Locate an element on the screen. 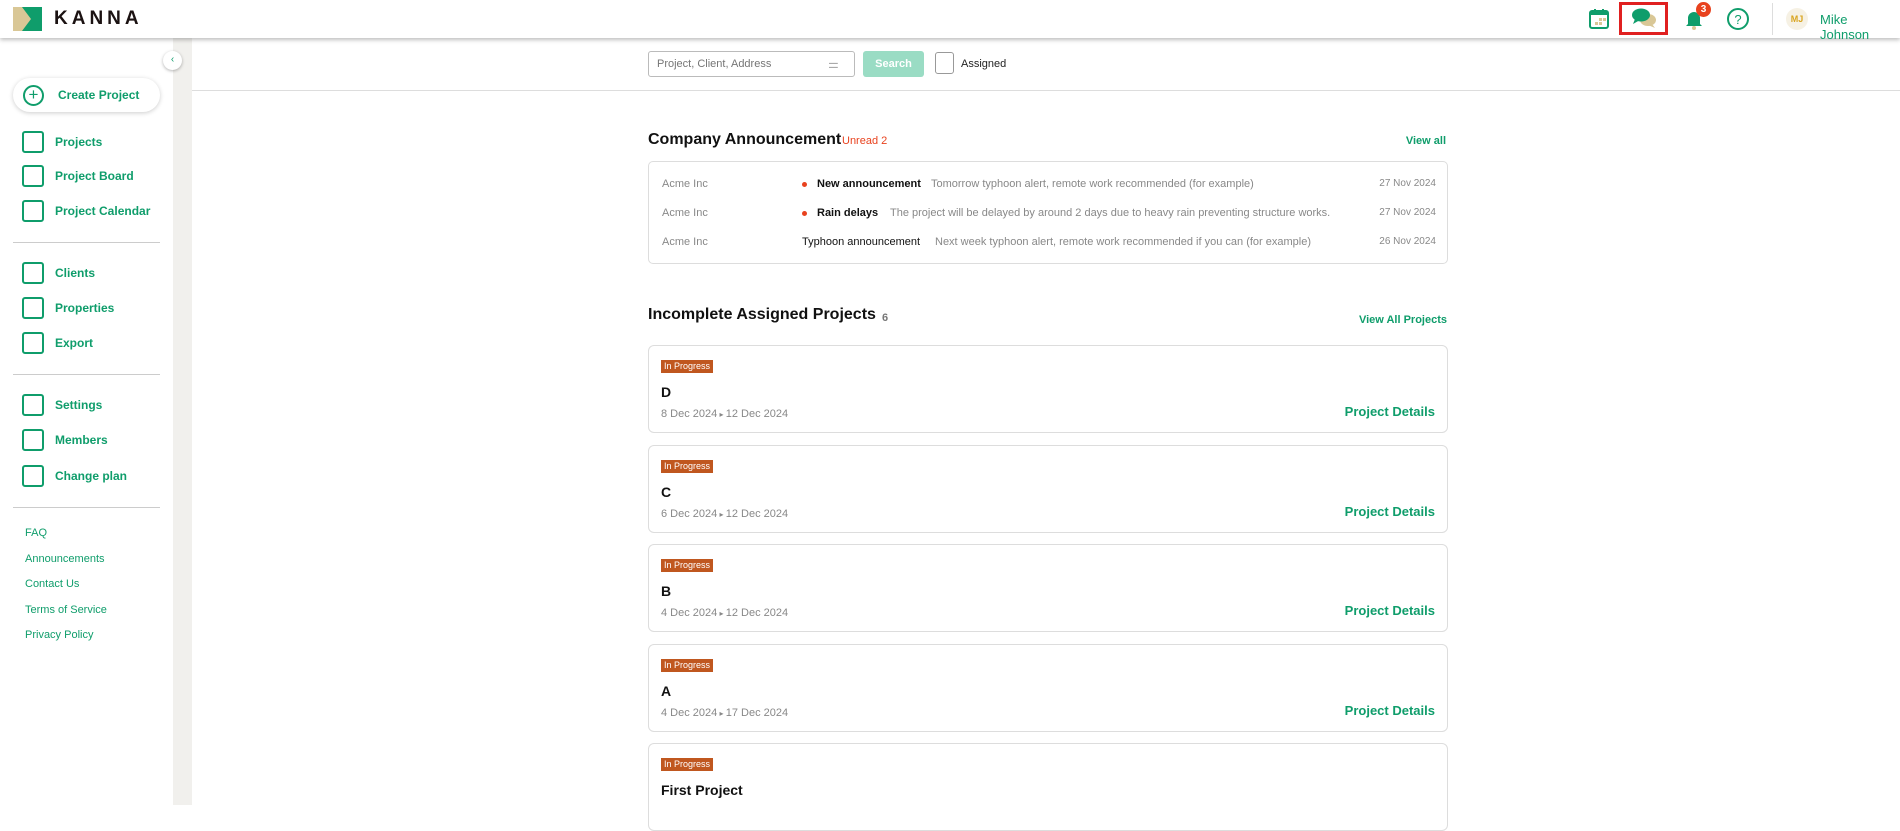 This screenshot has width=1900, height=831. sidebar-item-export: Export is located at coordinates (57, 343).